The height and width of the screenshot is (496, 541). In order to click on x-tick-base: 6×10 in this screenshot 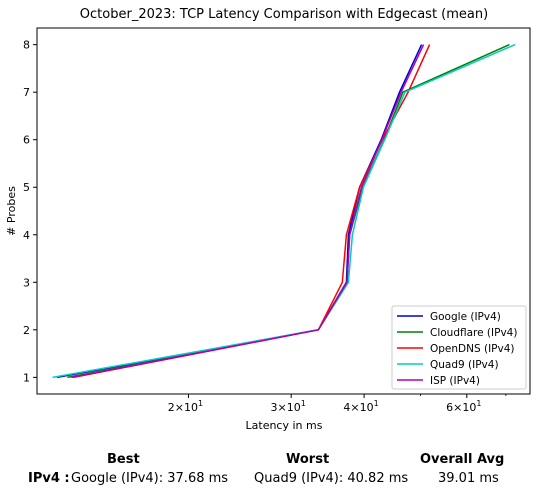, I will do `click(461, 407)`.